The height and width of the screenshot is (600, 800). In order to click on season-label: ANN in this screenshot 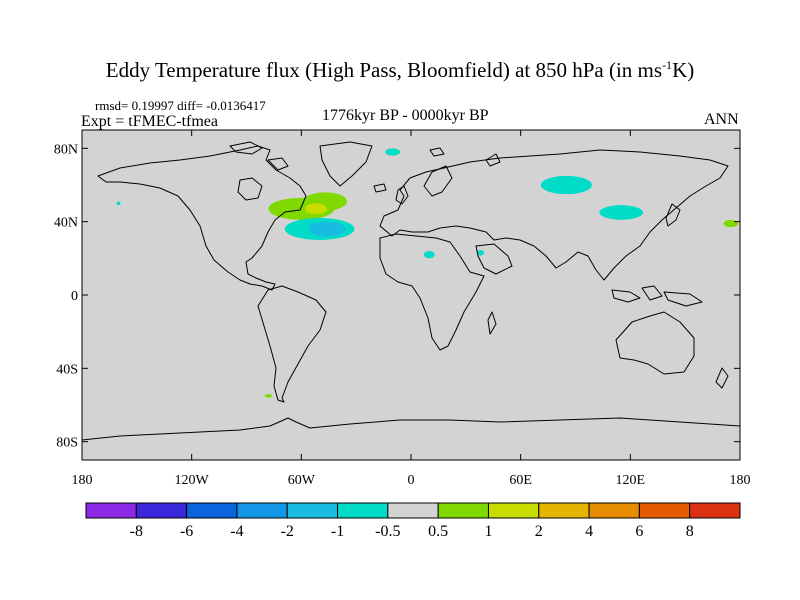, I will do `click(721, 119)`.